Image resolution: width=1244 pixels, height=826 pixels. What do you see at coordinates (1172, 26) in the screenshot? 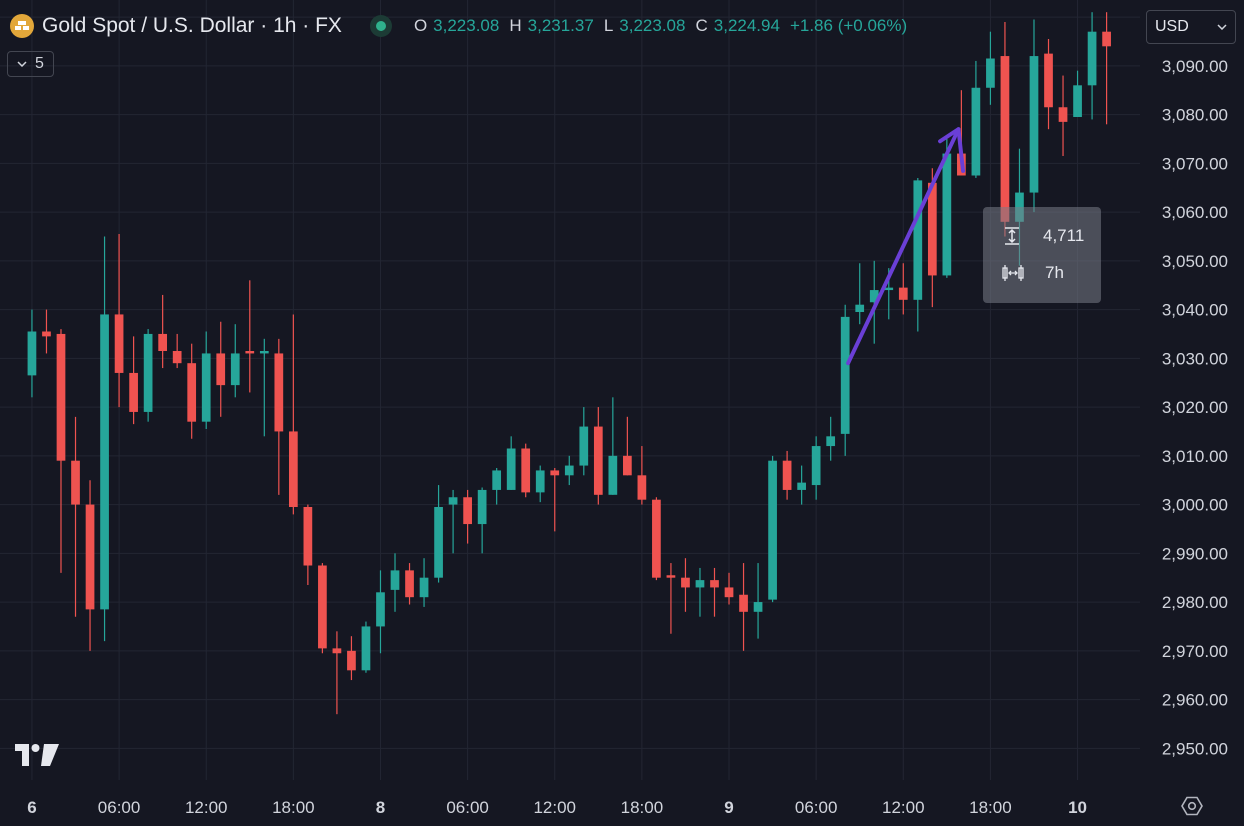
I see `currency-label: USD` at bounding box center [1172, 26].